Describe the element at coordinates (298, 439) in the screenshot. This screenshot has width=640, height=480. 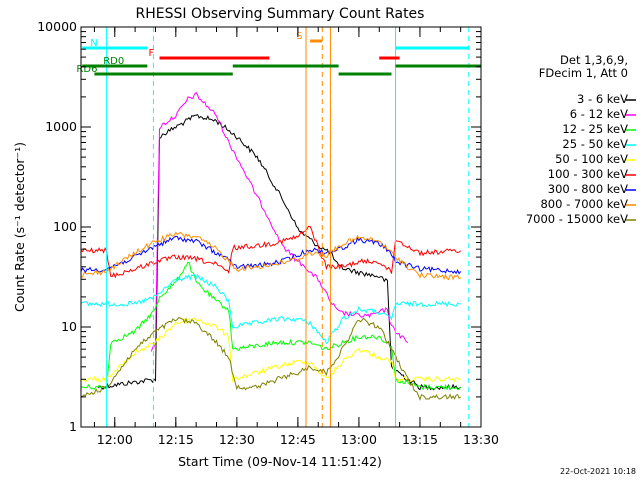
I see `x-tick-label-3: 12:45` at that location.